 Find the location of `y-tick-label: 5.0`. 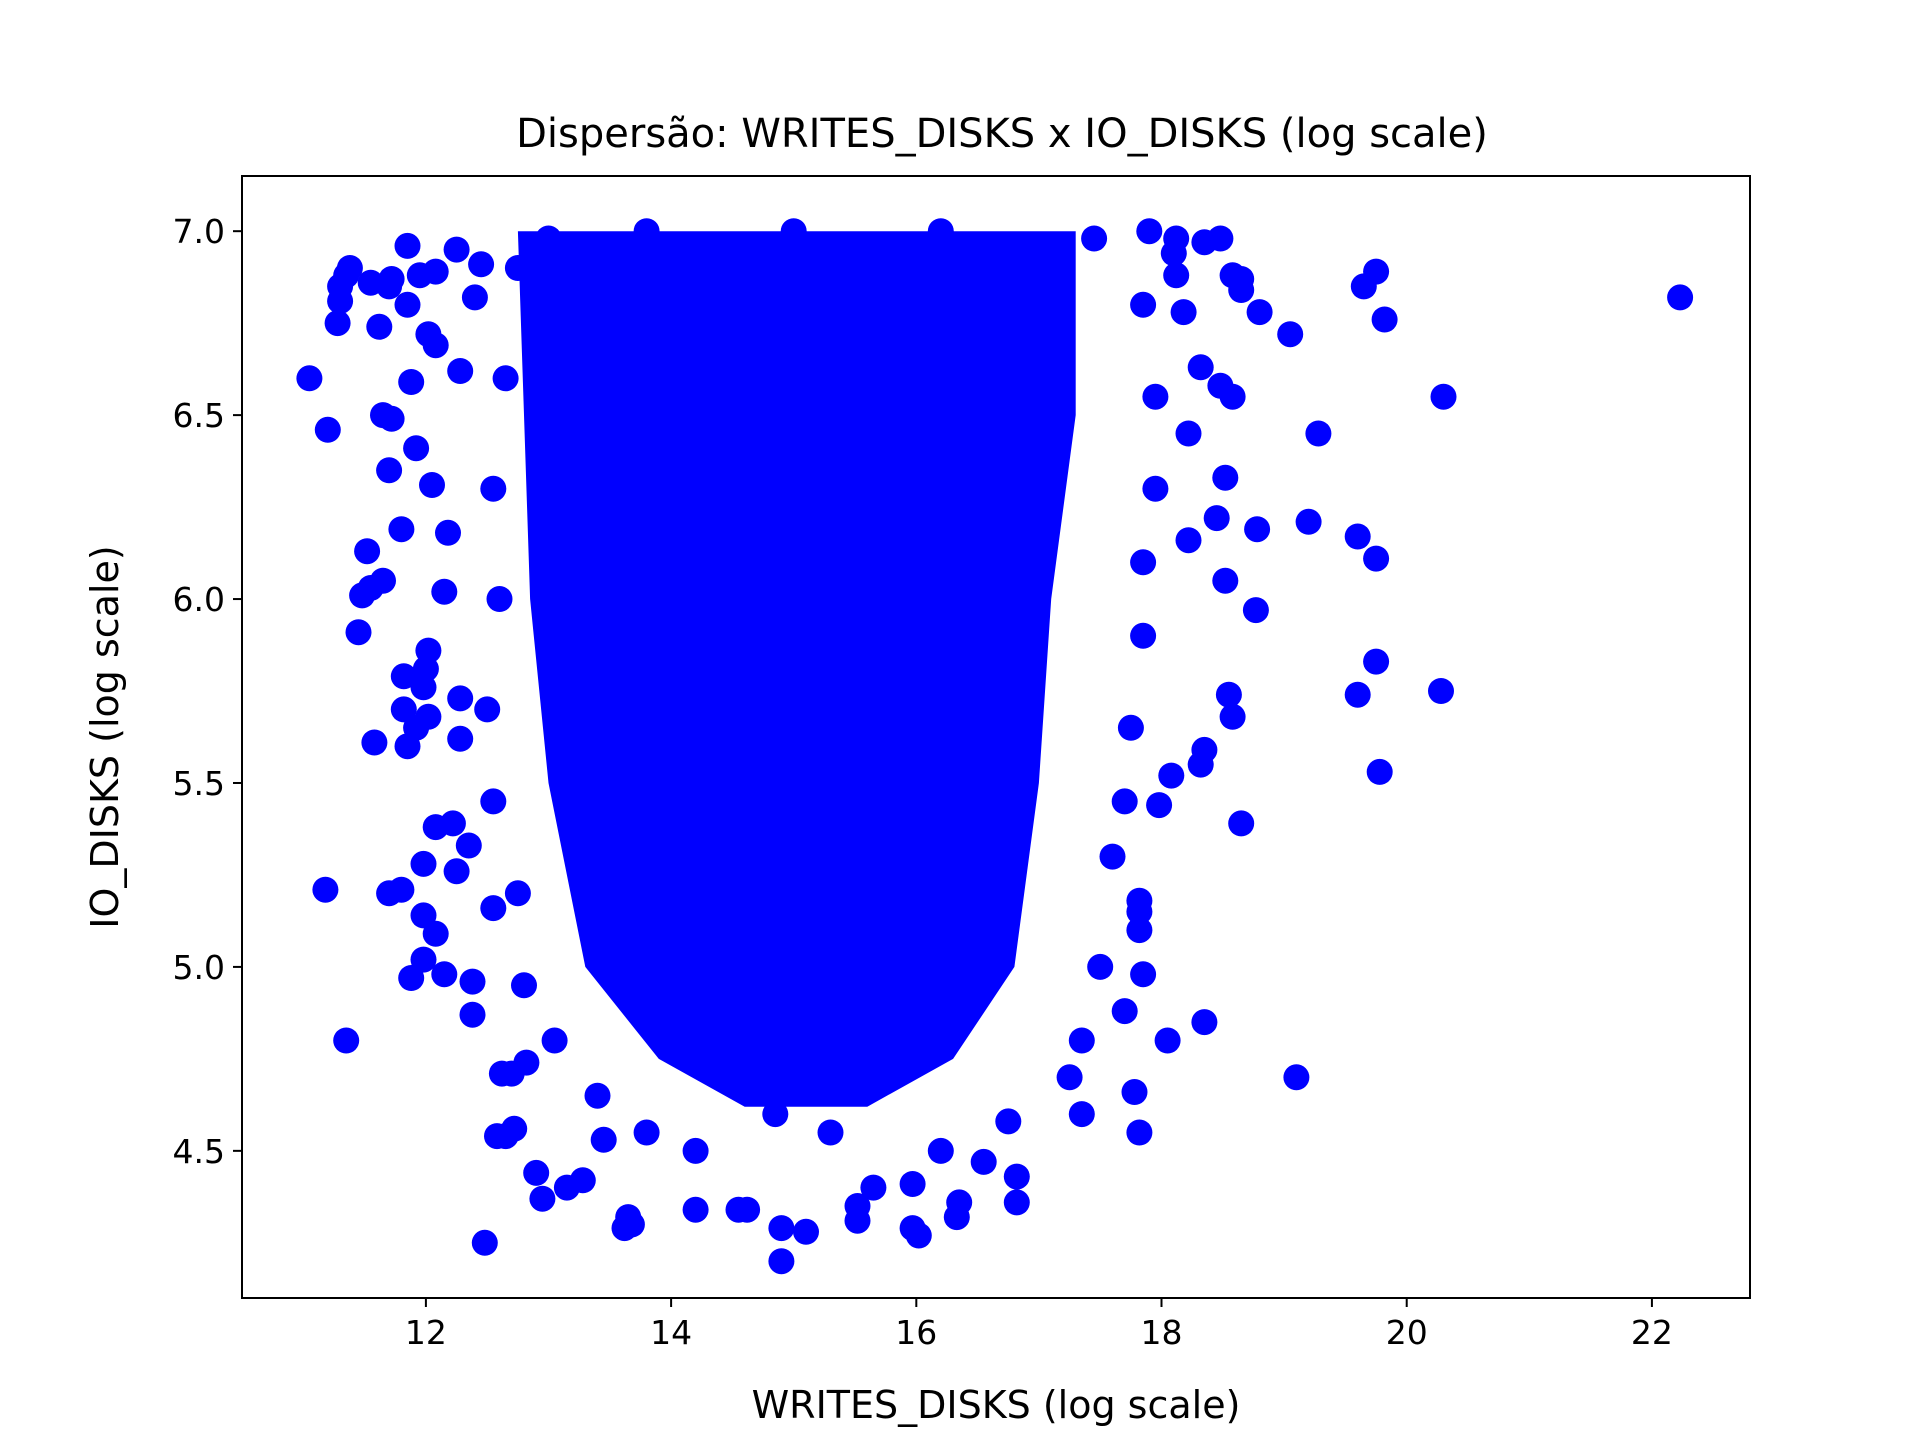

y-tick-label: 5.0 is located at coordinates (199, 967).